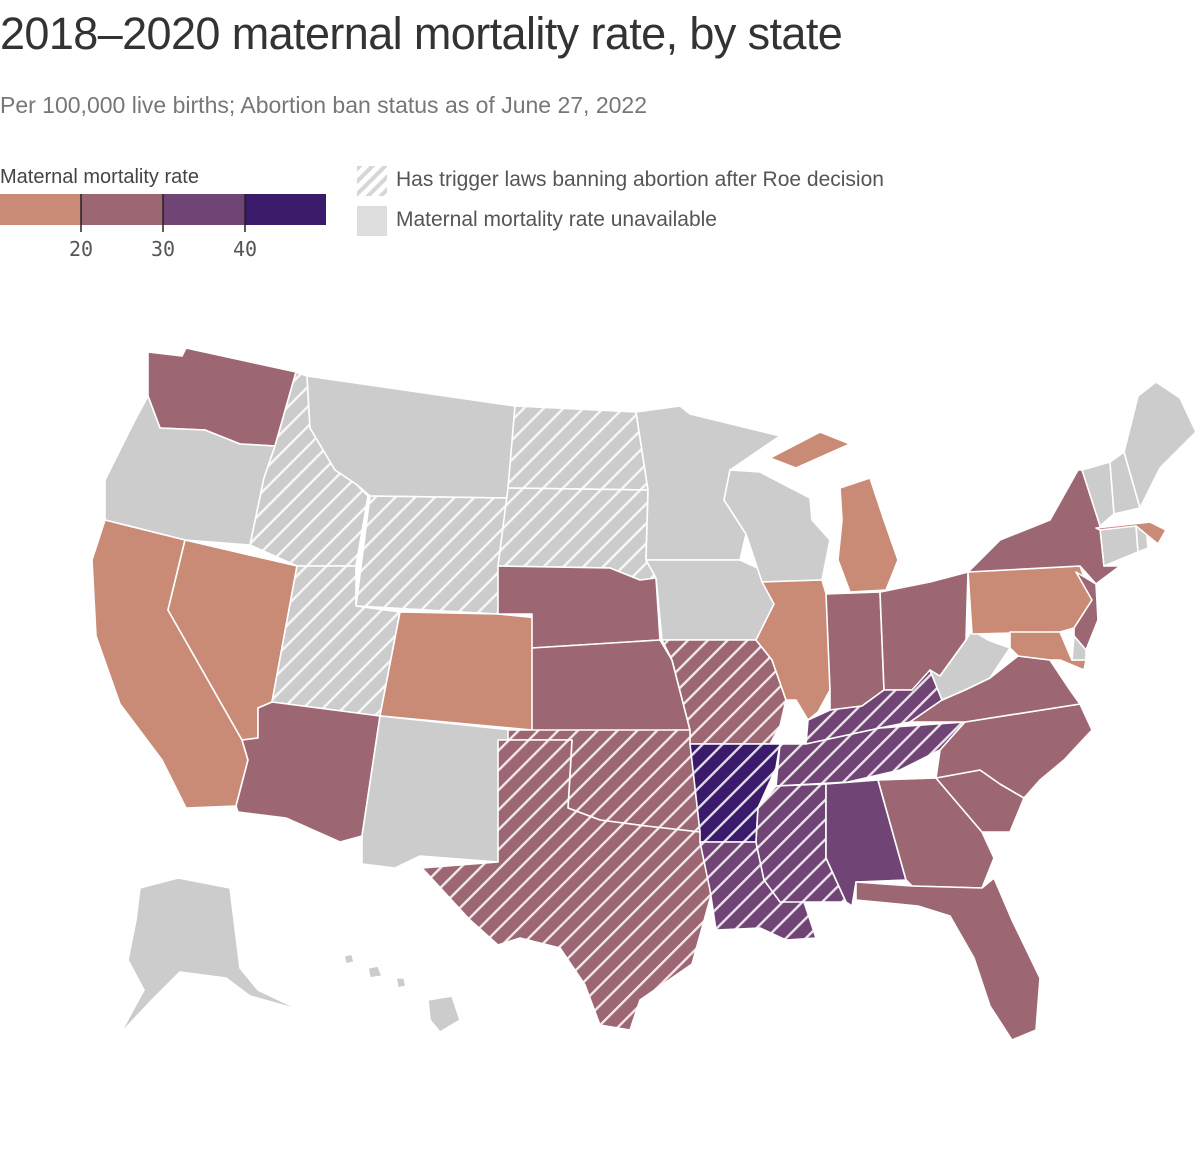  Describe the element at coordinates (372, 221) in the screenshot. I see `unavailable-swatch-icon` at that location.